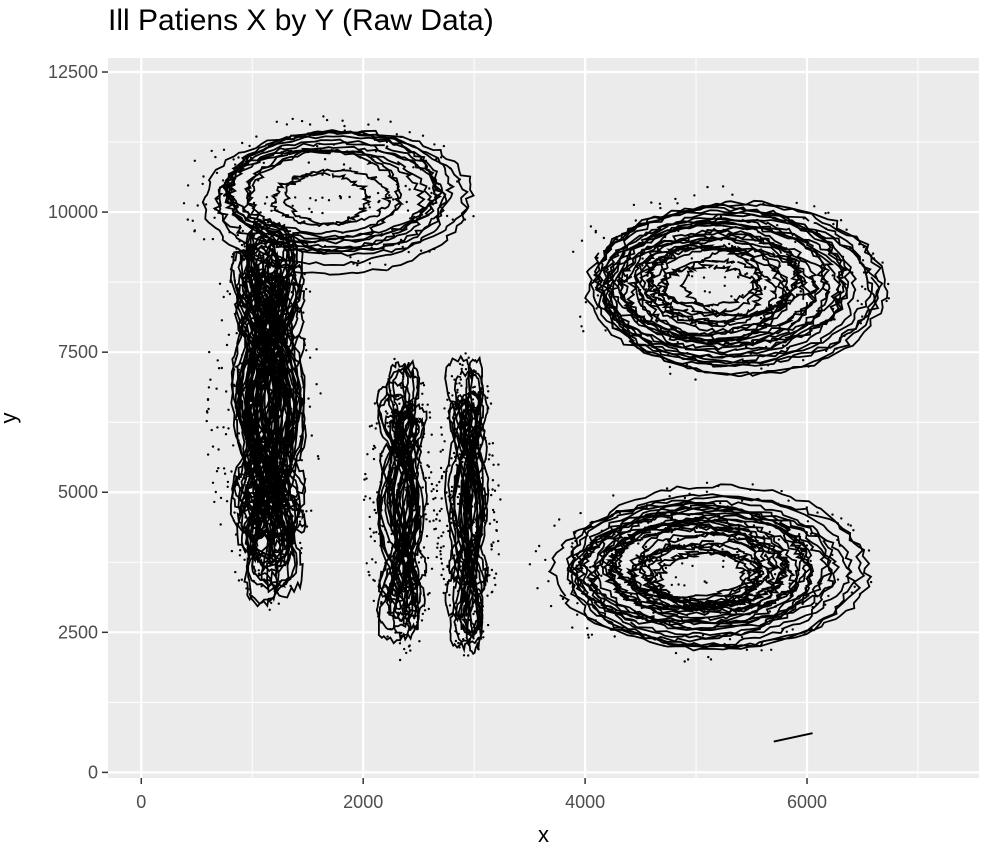 This screenshot has height=856, width=996. Describe the element at coordinates (73, 72) in the screenshot. I see `y-tick-label: 12500` at that location.